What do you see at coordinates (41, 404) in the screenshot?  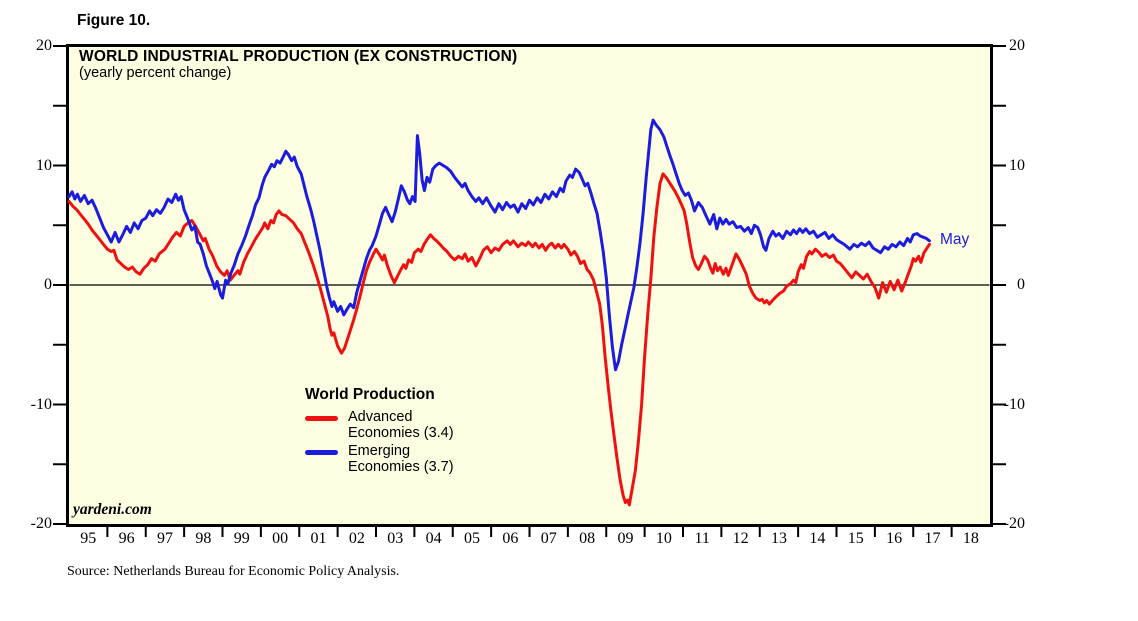 I see `y-axis-label-left: -10` at bounding box center [41, 404].